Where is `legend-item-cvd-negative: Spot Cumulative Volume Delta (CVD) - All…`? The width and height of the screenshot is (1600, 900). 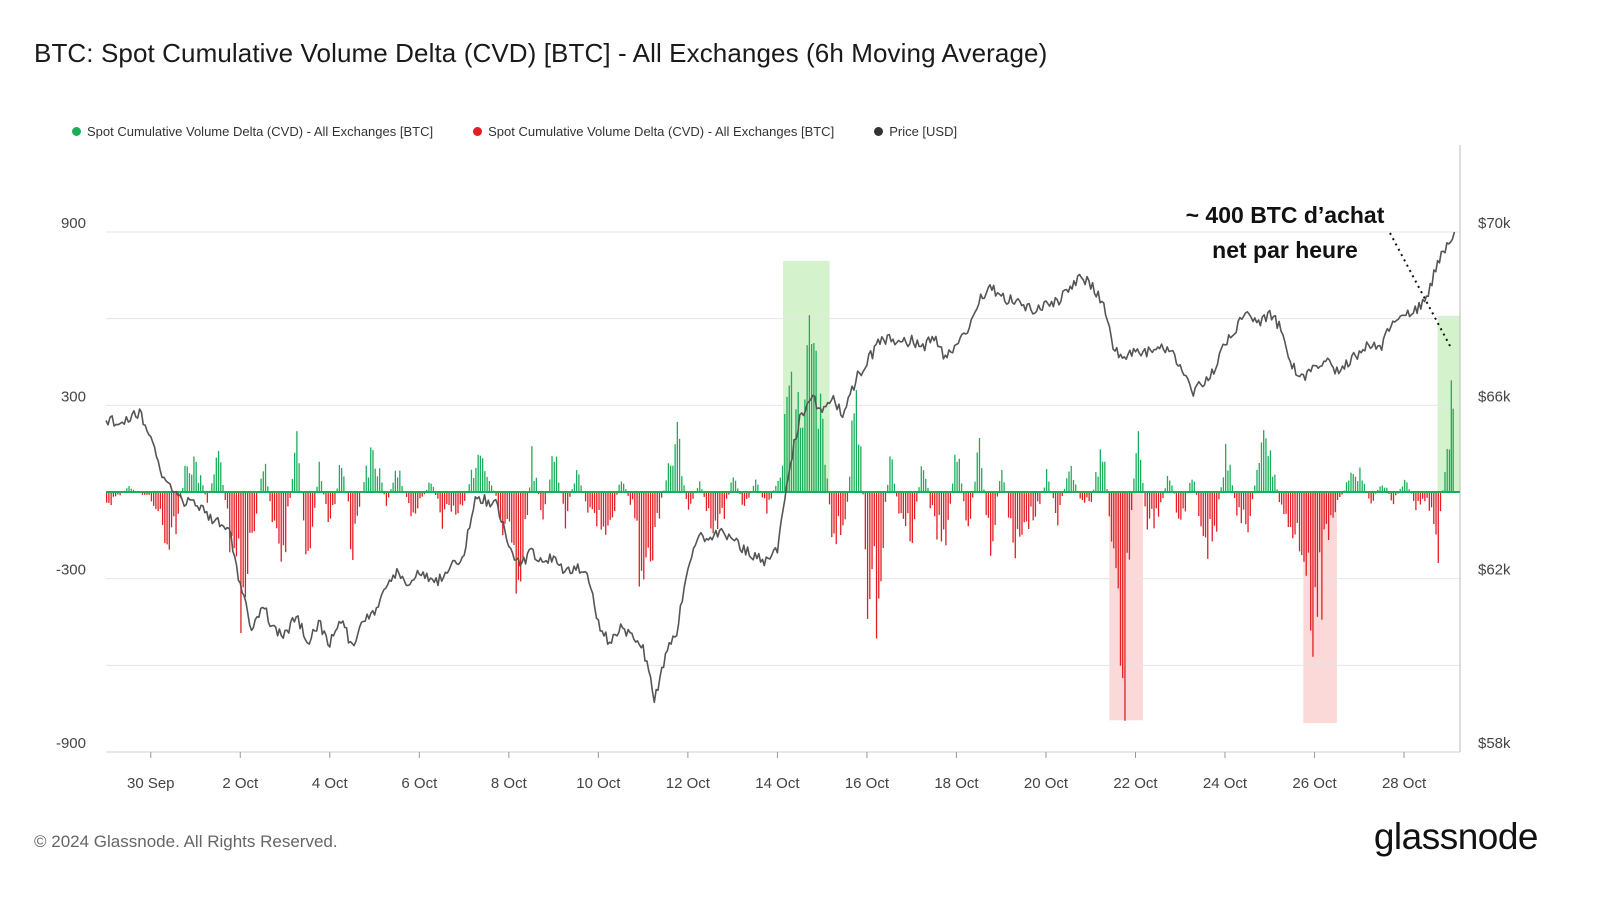
legend-item-cvd-negative: Spot Cumulative Volume Delta (CVD) - All… is located at coordinates (653, 131).